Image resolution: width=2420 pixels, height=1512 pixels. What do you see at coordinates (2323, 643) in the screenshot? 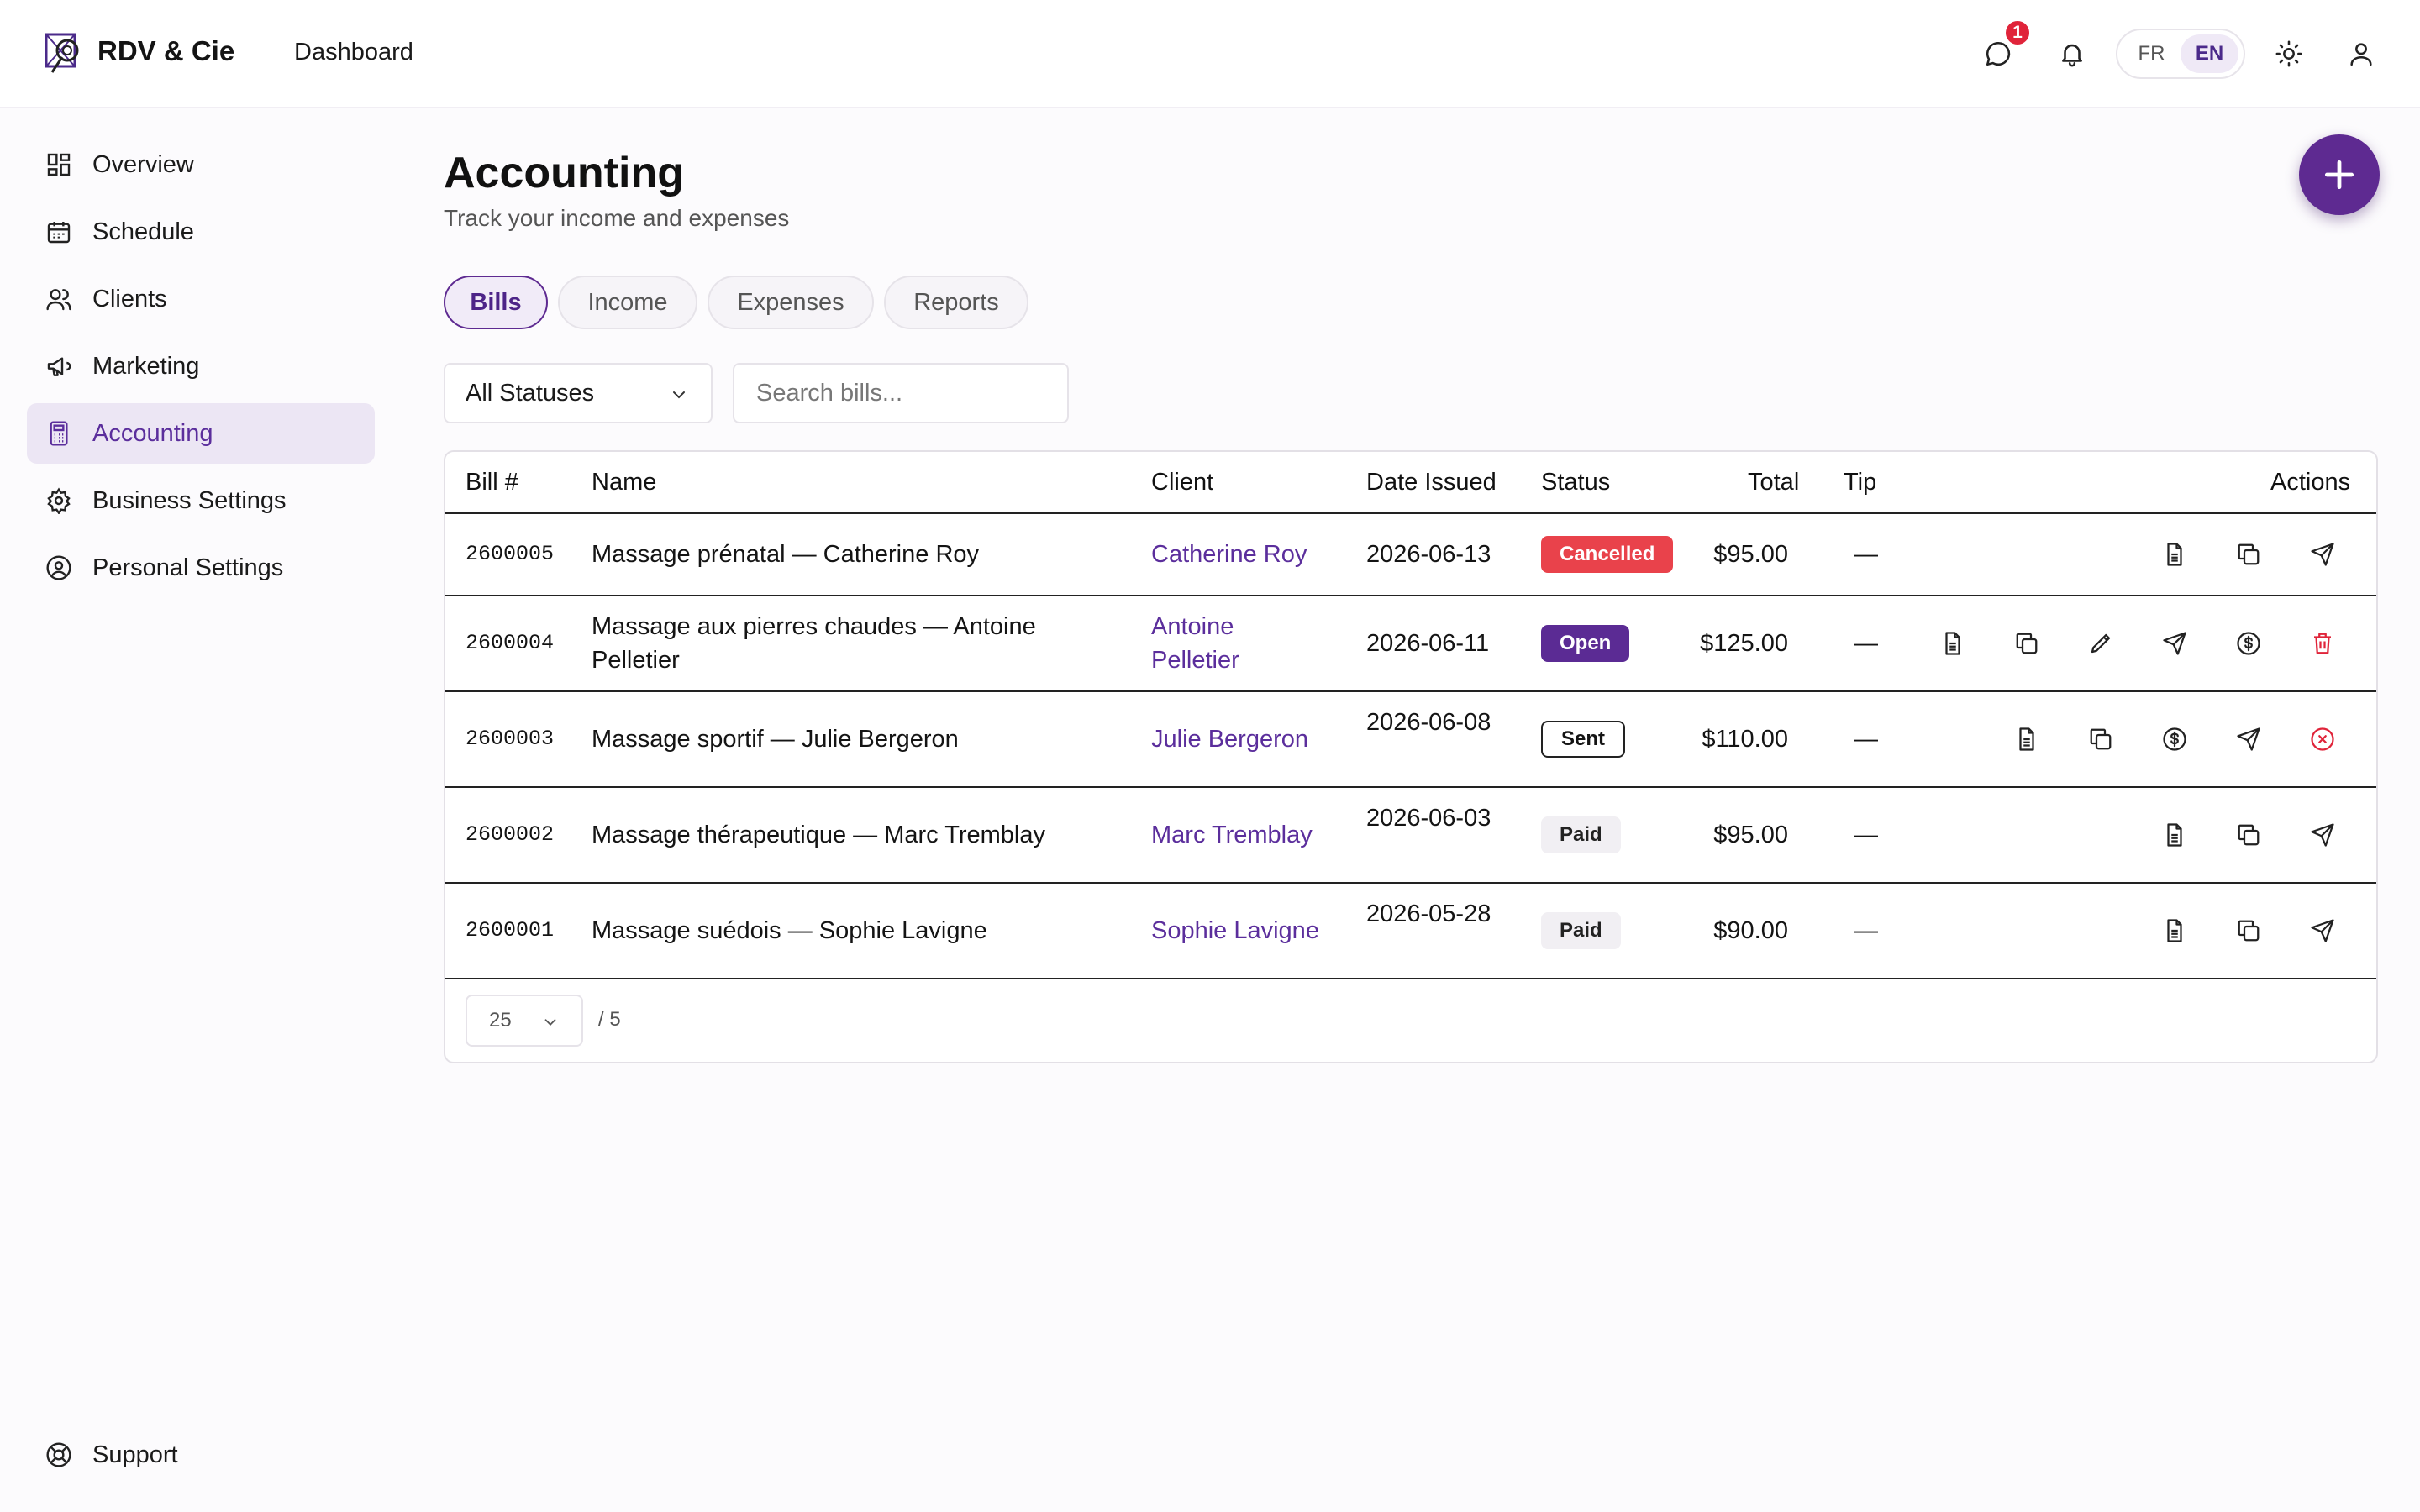
I see `delete-bill-button` at bounding box center [2323, 643].